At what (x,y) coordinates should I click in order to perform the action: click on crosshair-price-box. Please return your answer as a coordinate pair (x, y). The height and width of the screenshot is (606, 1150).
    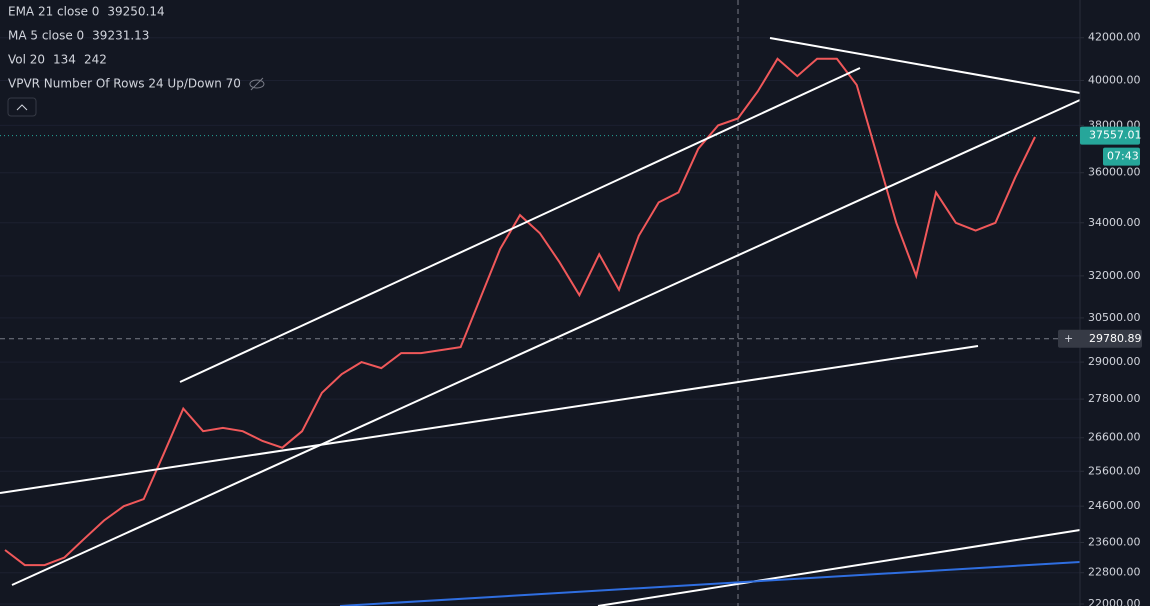
    Looking at the image, I should click on (1100, 338).